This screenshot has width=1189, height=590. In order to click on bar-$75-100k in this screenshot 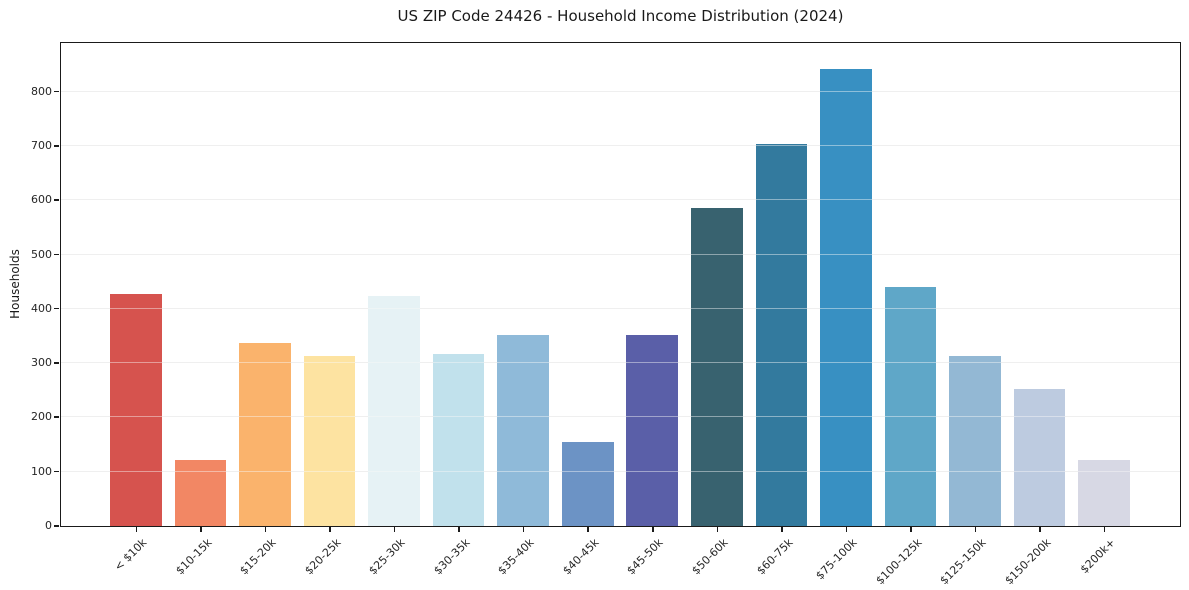, I will do `click(846, 297)`.